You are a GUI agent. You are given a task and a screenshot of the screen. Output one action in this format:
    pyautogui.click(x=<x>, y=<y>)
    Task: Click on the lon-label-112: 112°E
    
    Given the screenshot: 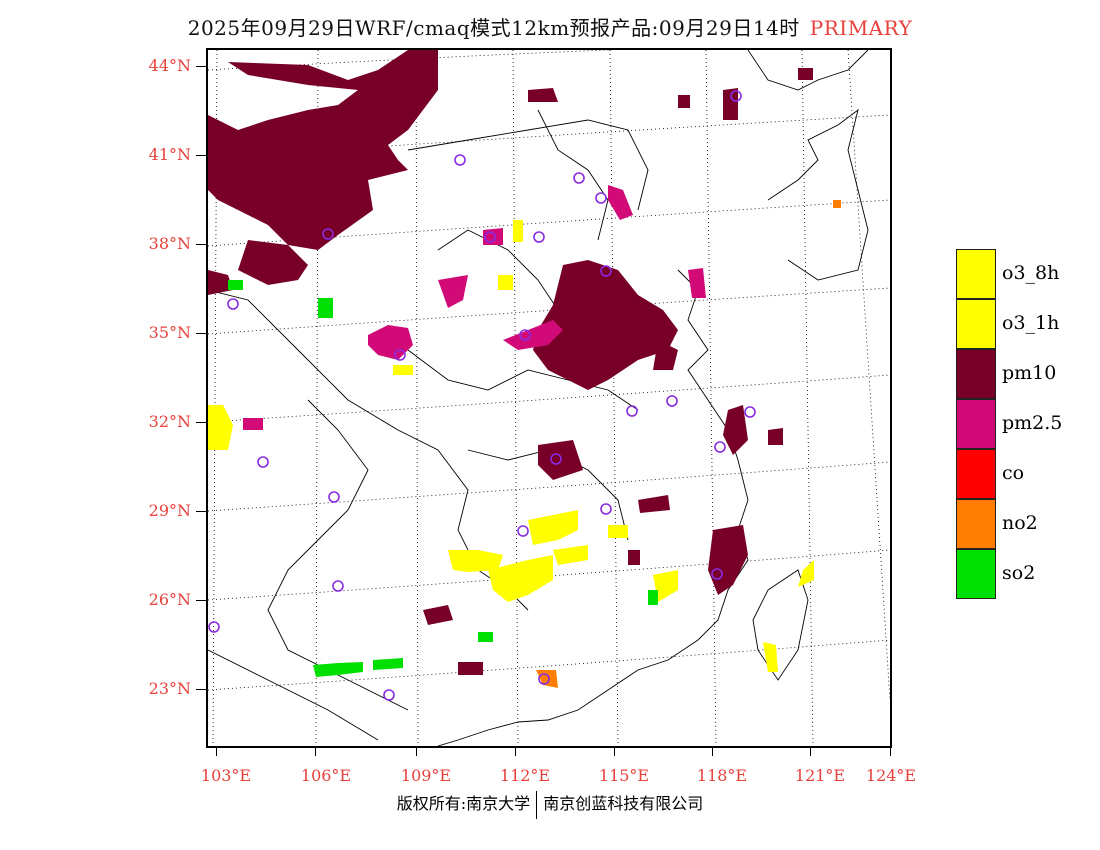 What is the action you would take?
    pyautogui.click(x=525, y=775)
    